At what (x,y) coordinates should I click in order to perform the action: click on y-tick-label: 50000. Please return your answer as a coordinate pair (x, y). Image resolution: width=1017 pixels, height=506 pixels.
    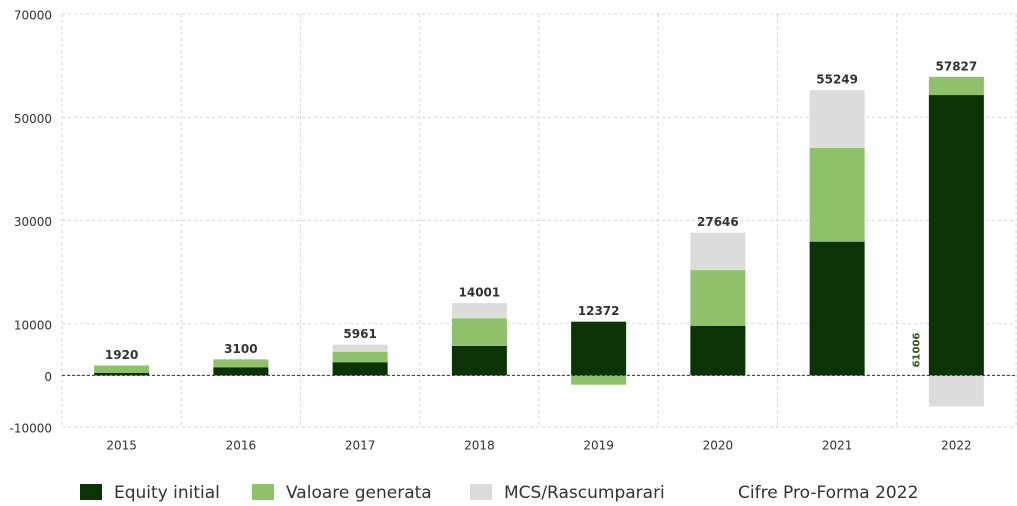
    Looking at the image, I should click on (33, 119).